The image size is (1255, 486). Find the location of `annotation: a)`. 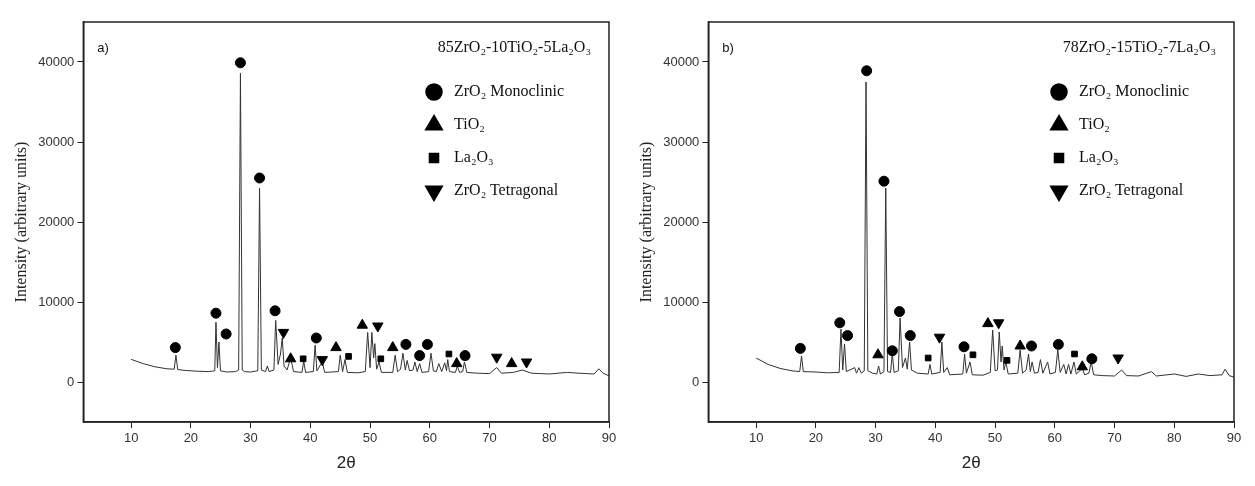

annotation: a) is located at coordinates (103, 47).